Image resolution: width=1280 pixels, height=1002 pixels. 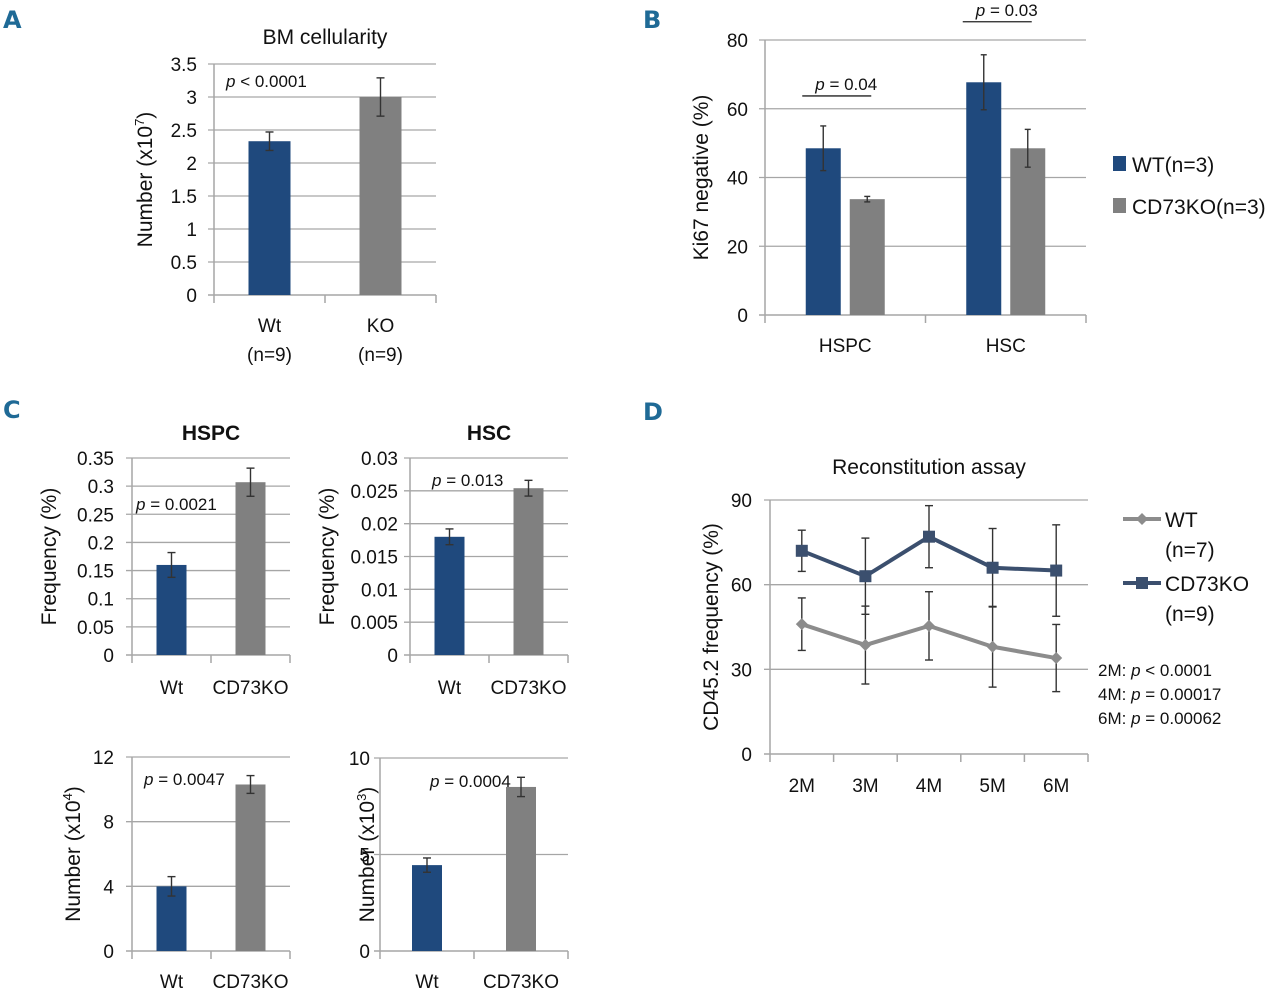 What do you see at coordinates (1119, 163) in the screenshot?
I see `legend-swatch-wt` at bounding box center [1119, 163].